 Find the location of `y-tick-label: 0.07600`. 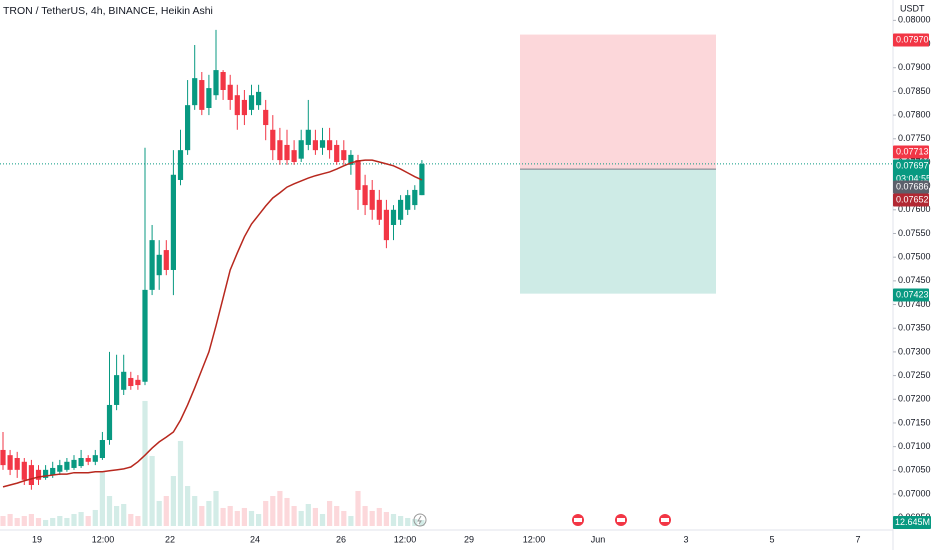

y-tick-label: 0.07600 is located at coordinates (914, 209).